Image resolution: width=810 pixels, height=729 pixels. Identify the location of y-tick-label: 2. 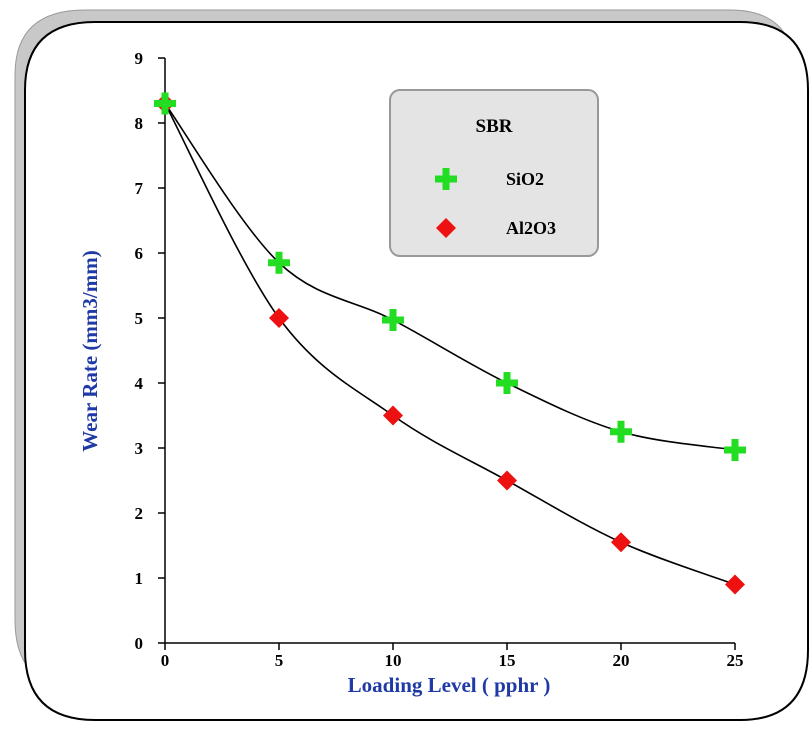
(139, 513).